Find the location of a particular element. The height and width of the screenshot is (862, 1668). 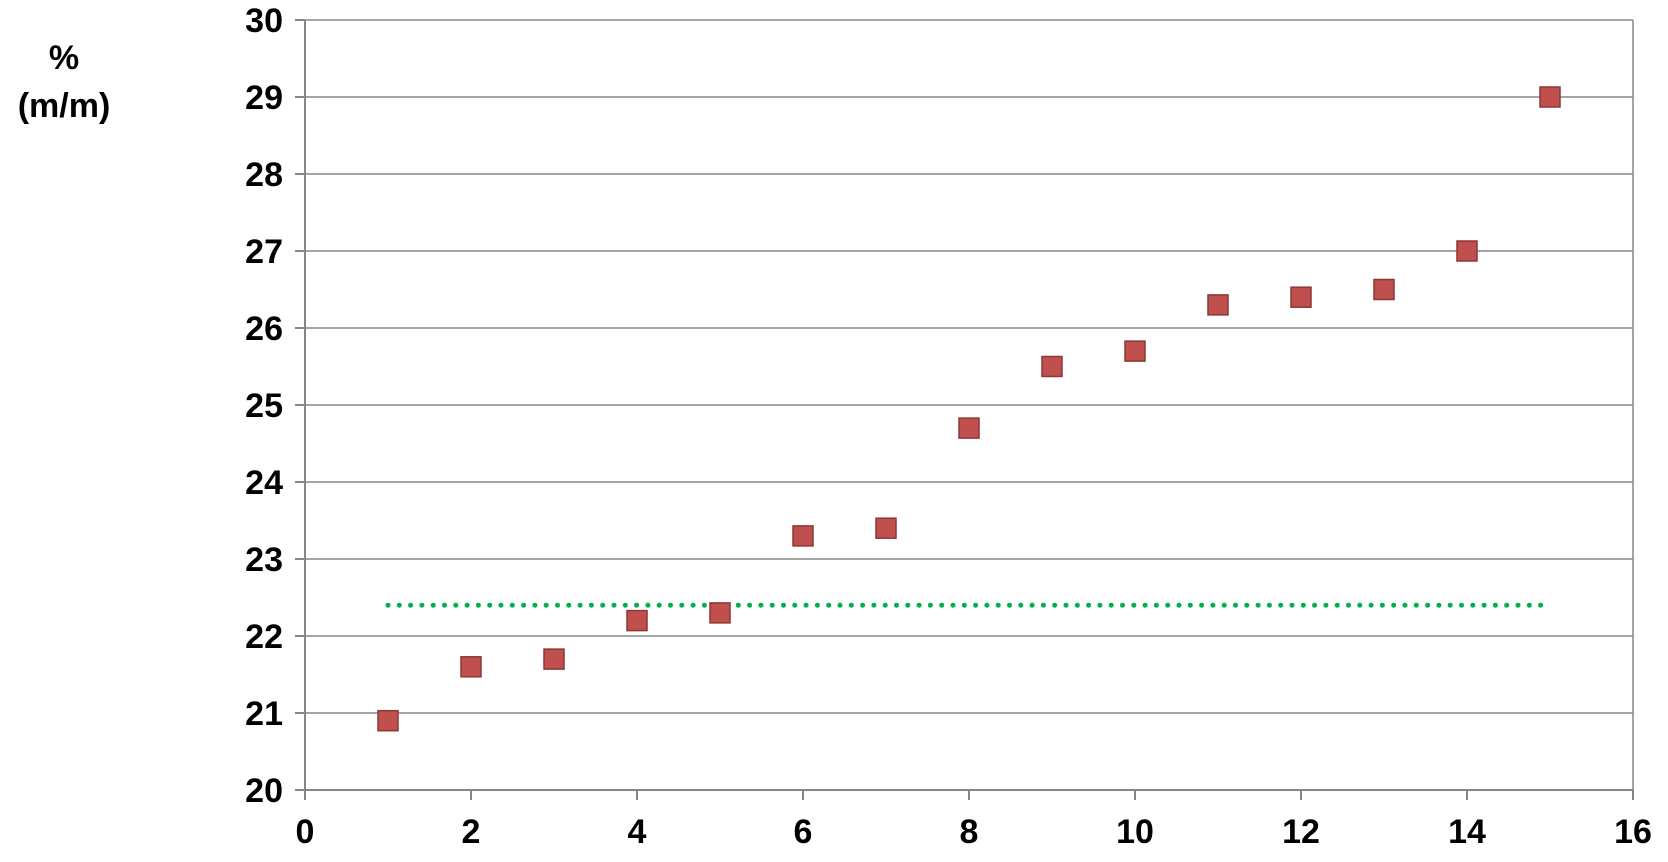

x-tick-label: 4 is located at coordinates (637, 832).